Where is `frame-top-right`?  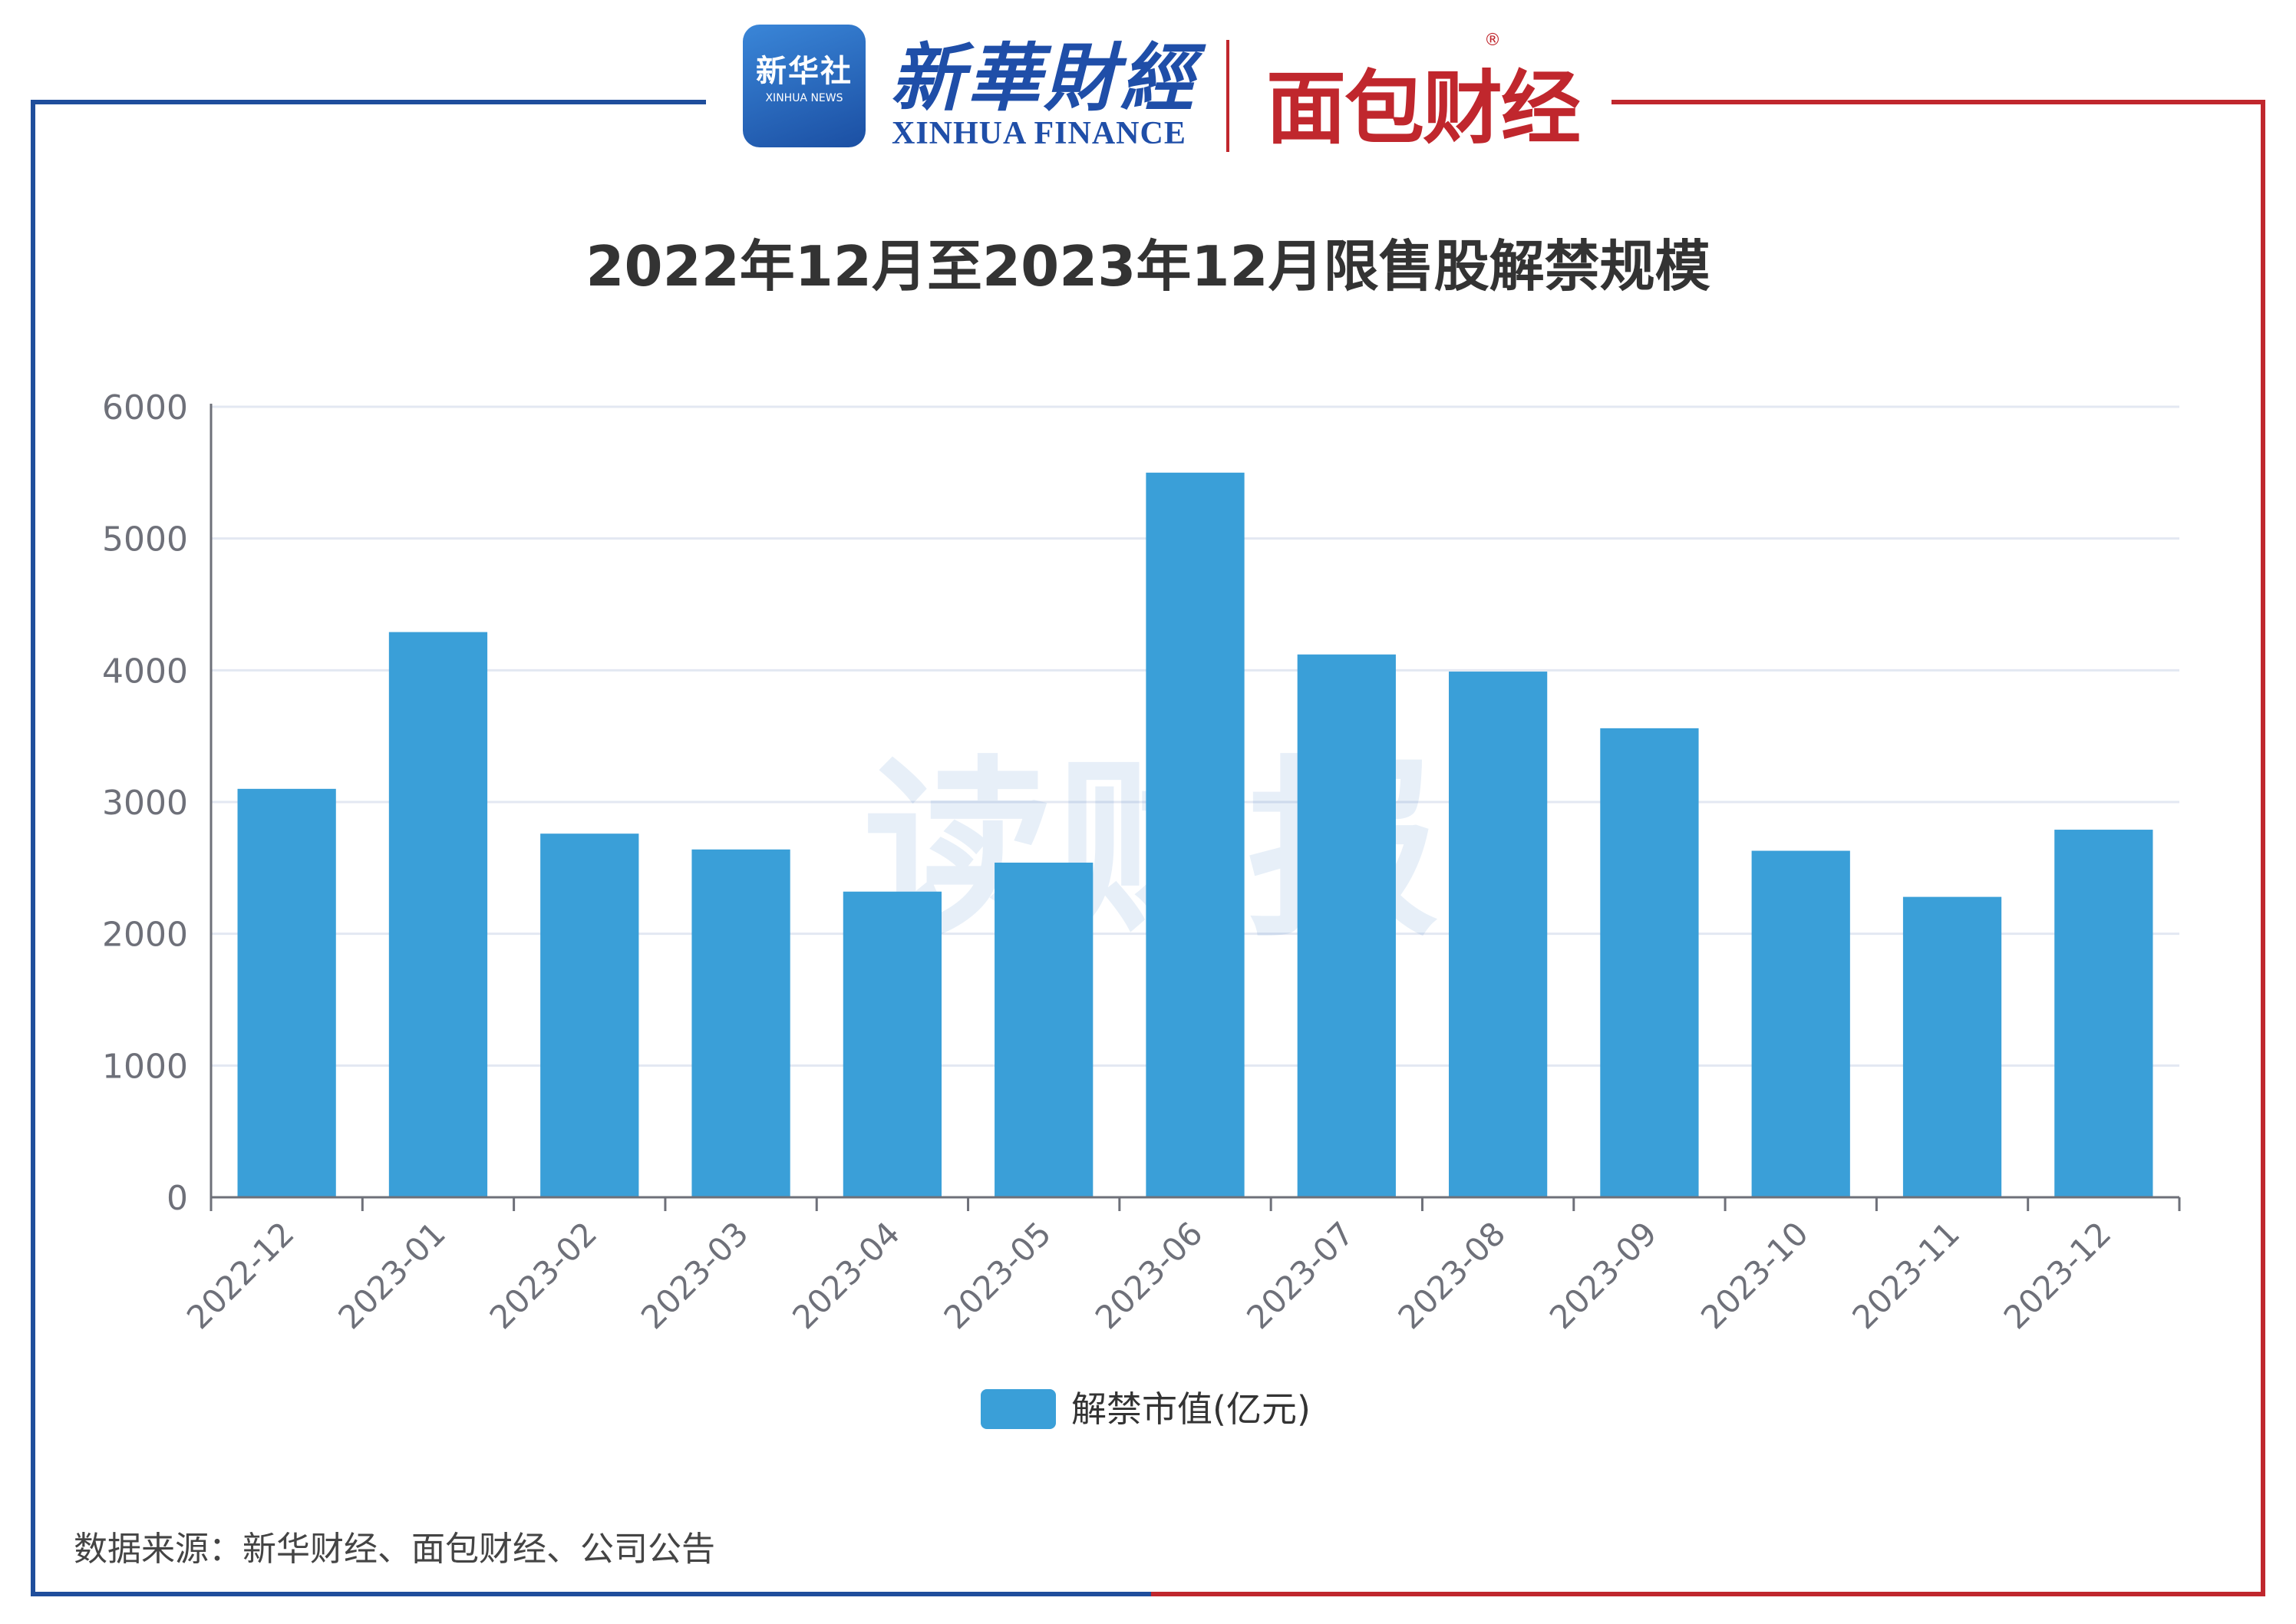
frame-top-right is located at coordinates (1934, 102).